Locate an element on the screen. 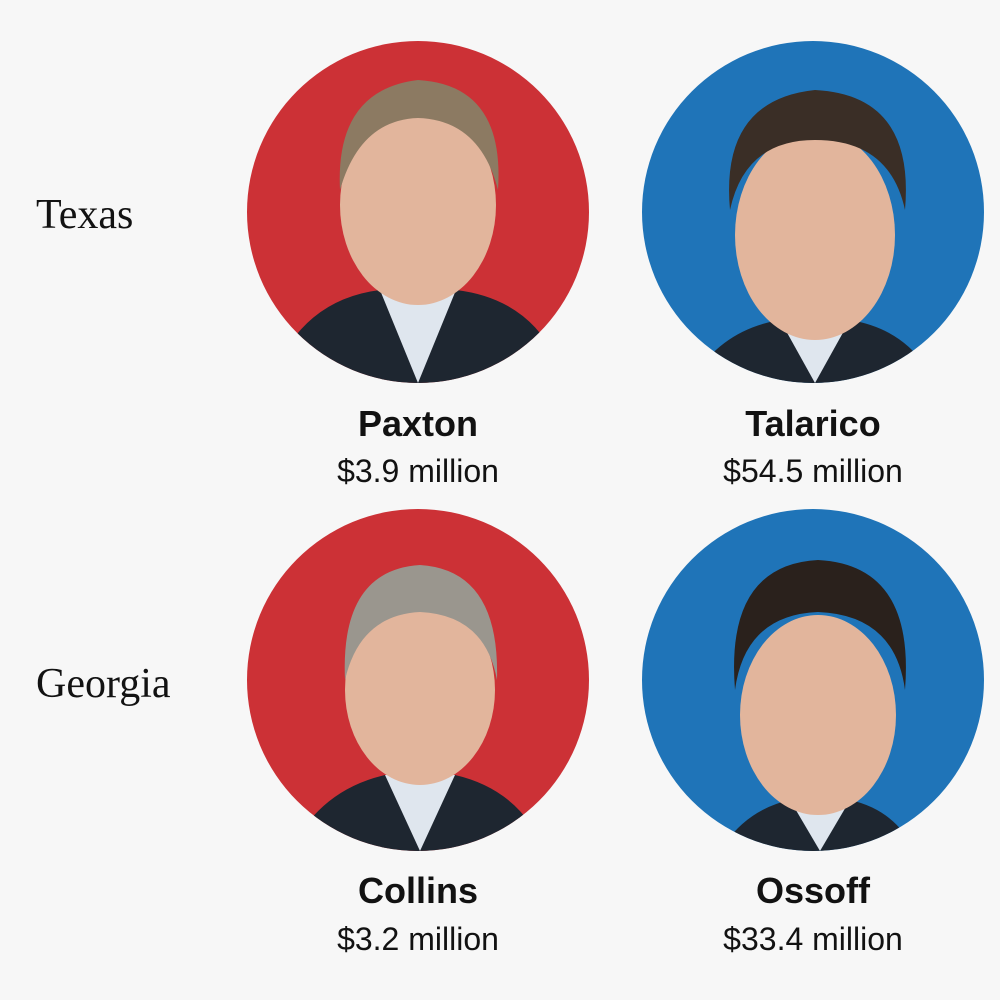  state-label: Texas is located at coordinates (84, 215).